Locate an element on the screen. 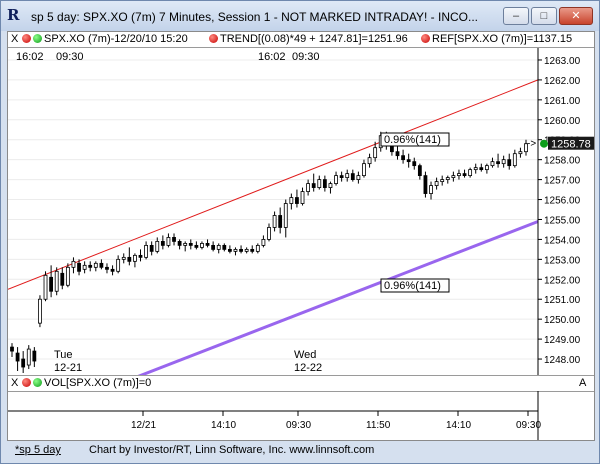  axis-autoscale-label: A is located at coordinates (583, 383).